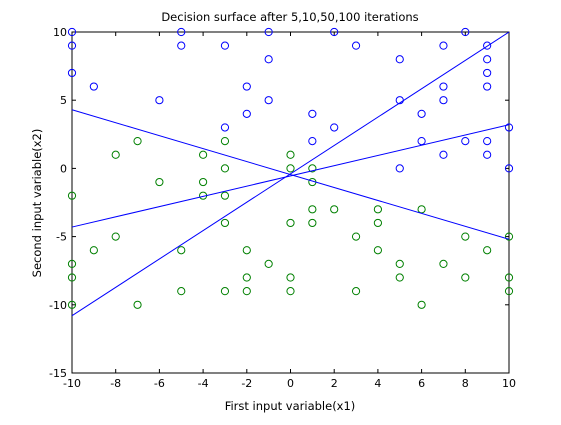  What do you see at coordinates (60, 32) in the screenshot?
I see `y-tick-label: 10` at bounding box center [60, 32].